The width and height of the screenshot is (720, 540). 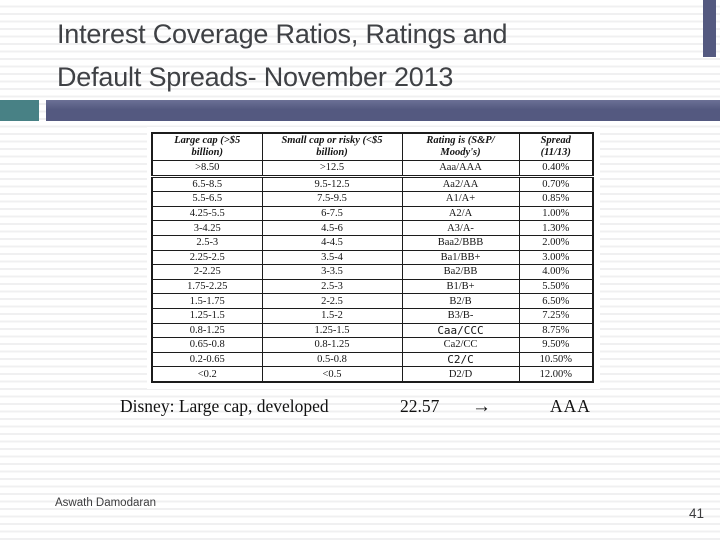 I want to click on table-cell: 0.85%, so click(x=556, y=199).